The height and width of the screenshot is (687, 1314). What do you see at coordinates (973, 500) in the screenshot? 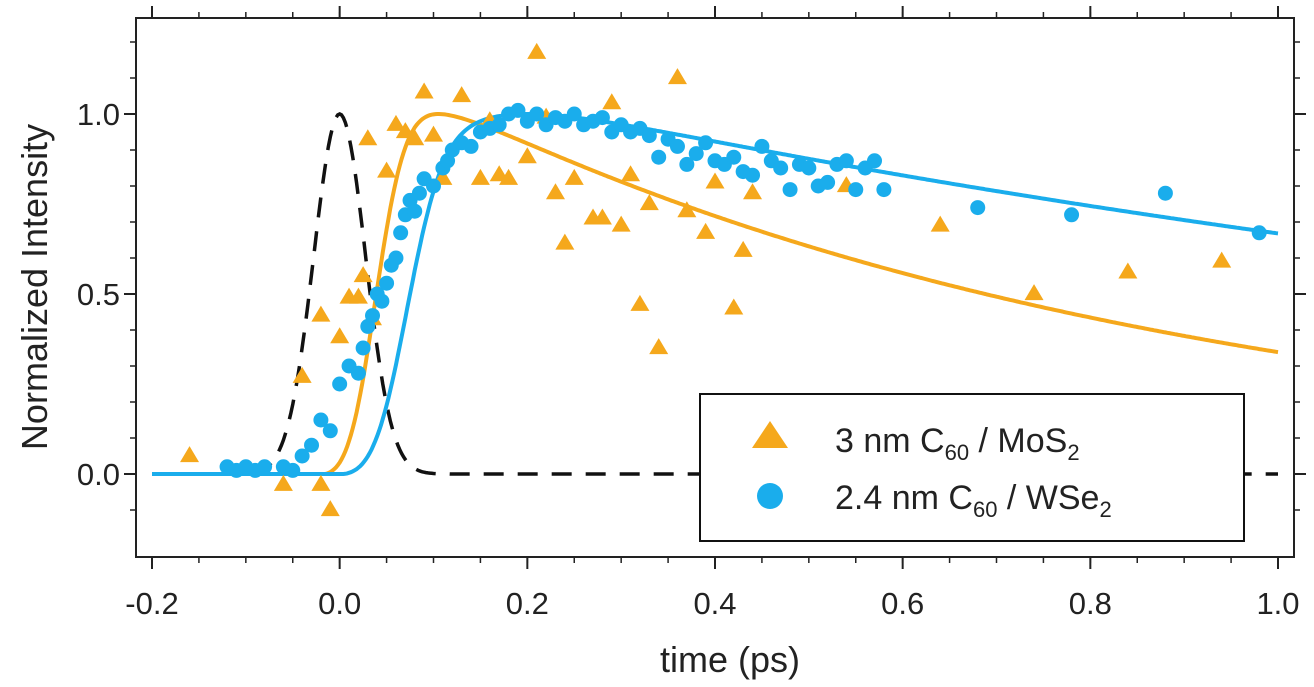
I see `legend-label-wse2: 2.4 nm C60 / WSe2` at bounding box center [973, 500].